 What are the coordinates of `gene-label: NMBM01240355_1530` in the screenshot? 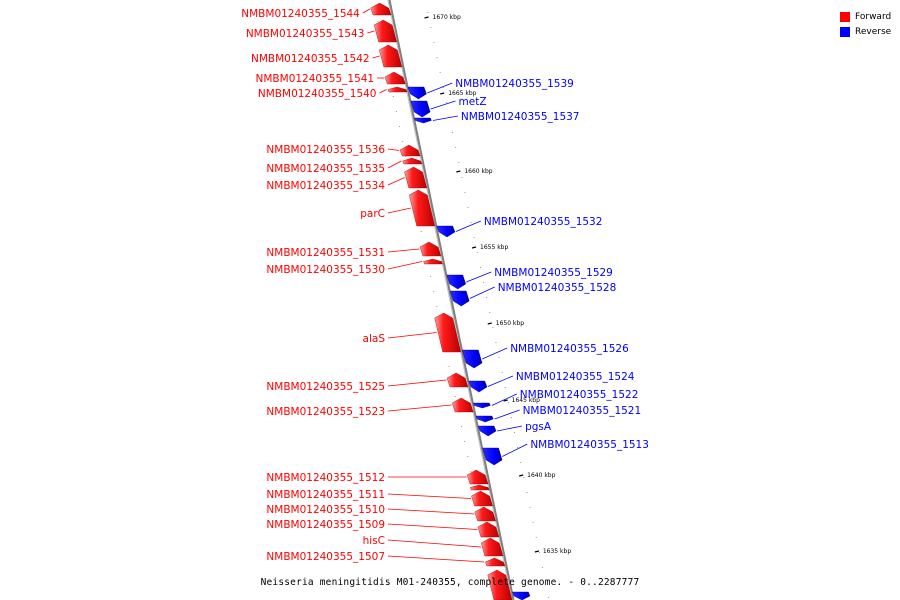 It's located at (325, 270).